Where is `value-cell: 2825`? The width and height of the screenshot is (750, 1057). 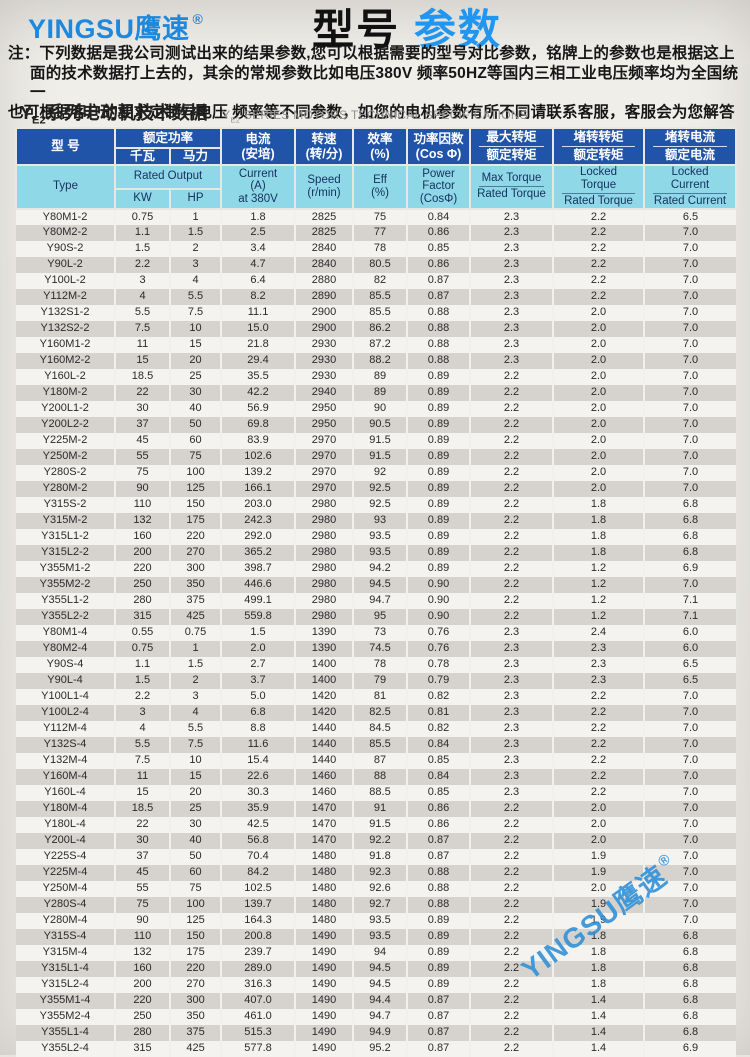
value-cell: 2825 is located at coordinates (325, 232).